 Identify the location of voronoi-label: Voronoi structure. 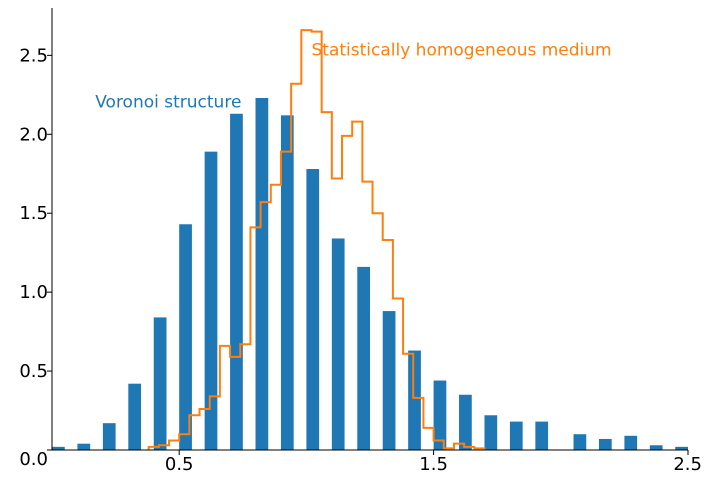
(168, 102).